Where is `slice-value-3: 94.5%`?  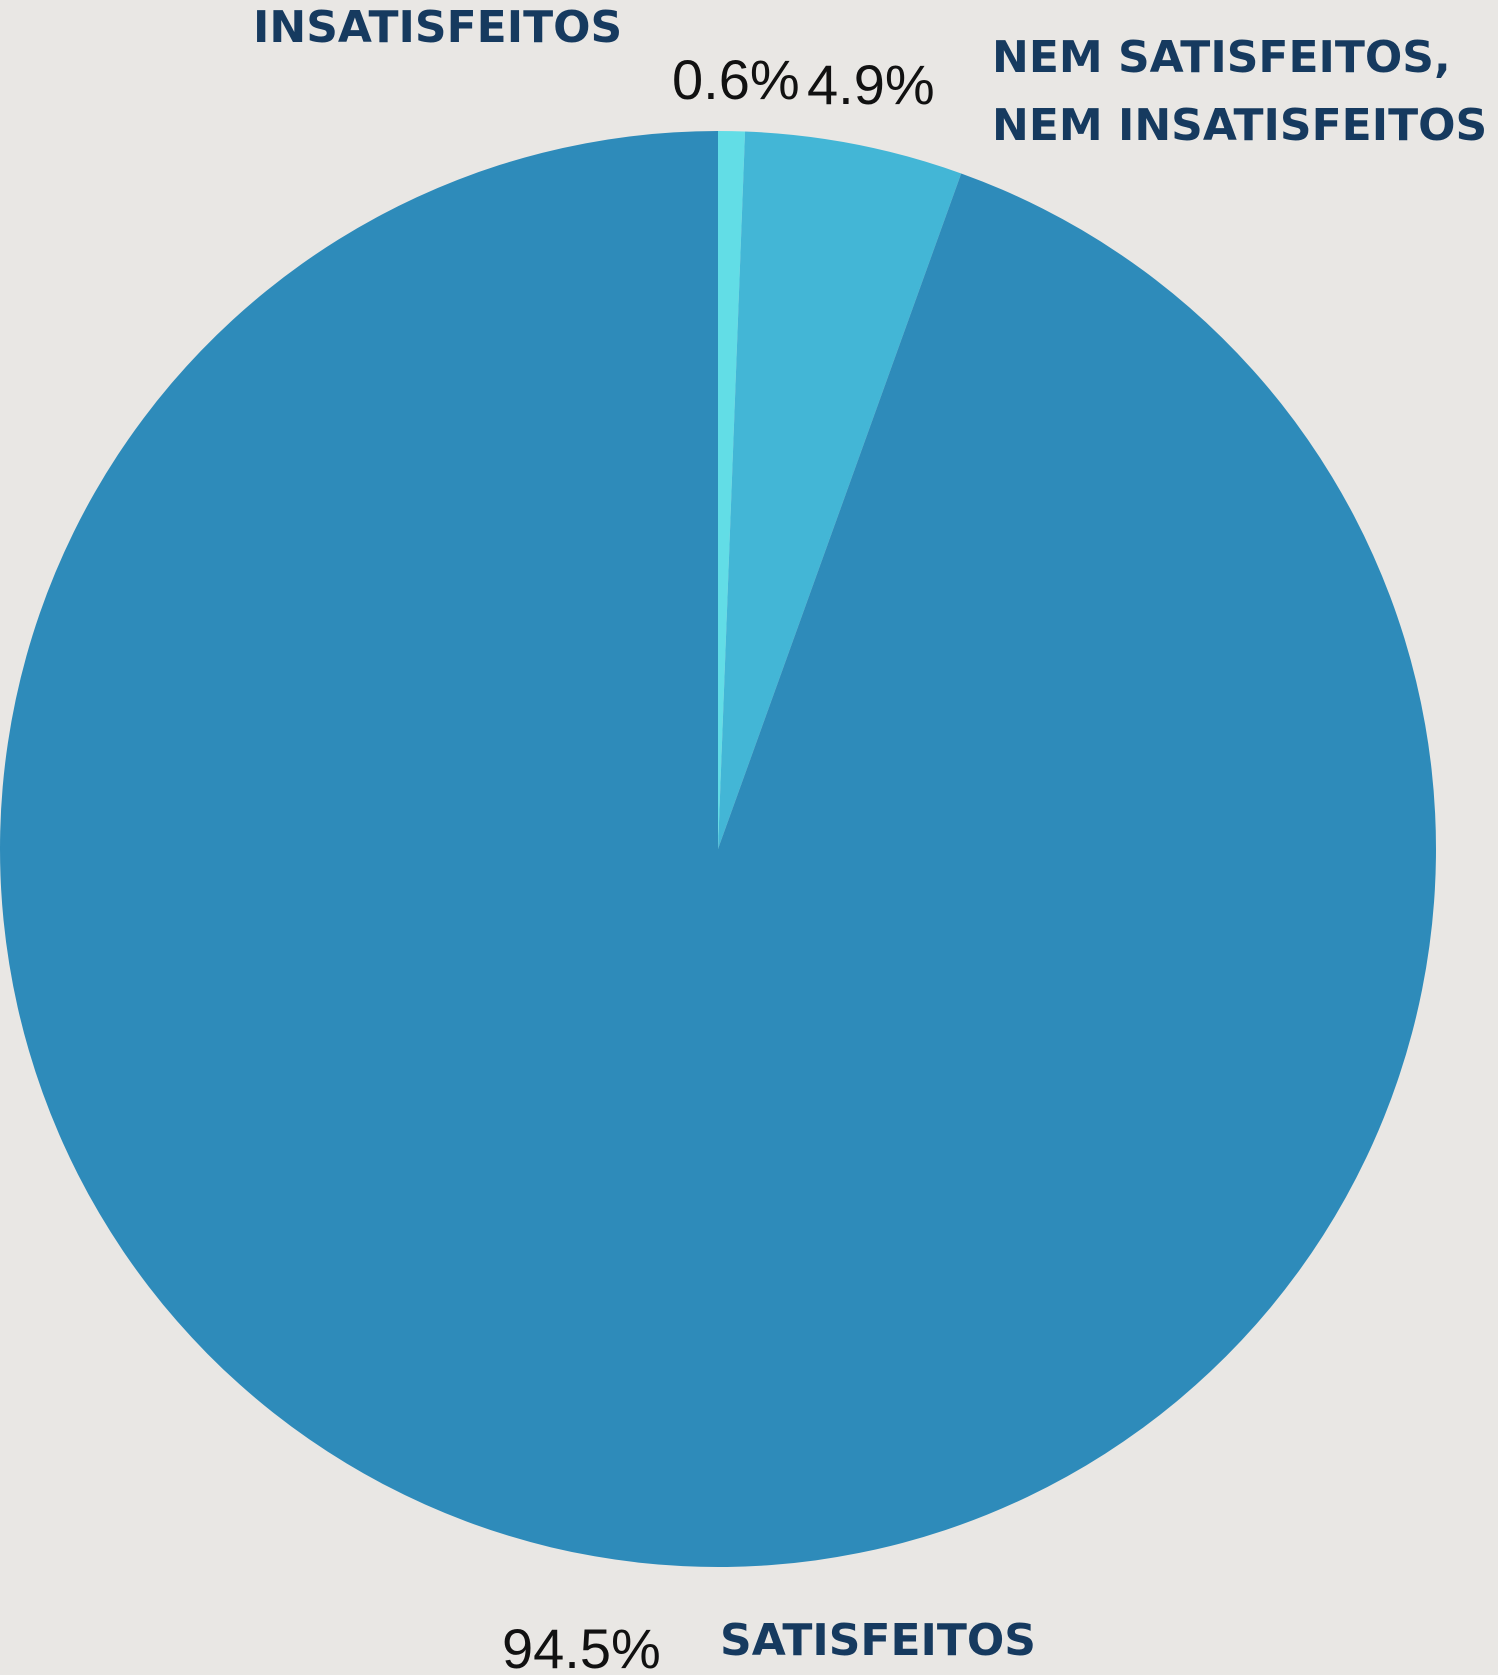 slice-value-3: 94.5% is located at coordinates (581, 1646).